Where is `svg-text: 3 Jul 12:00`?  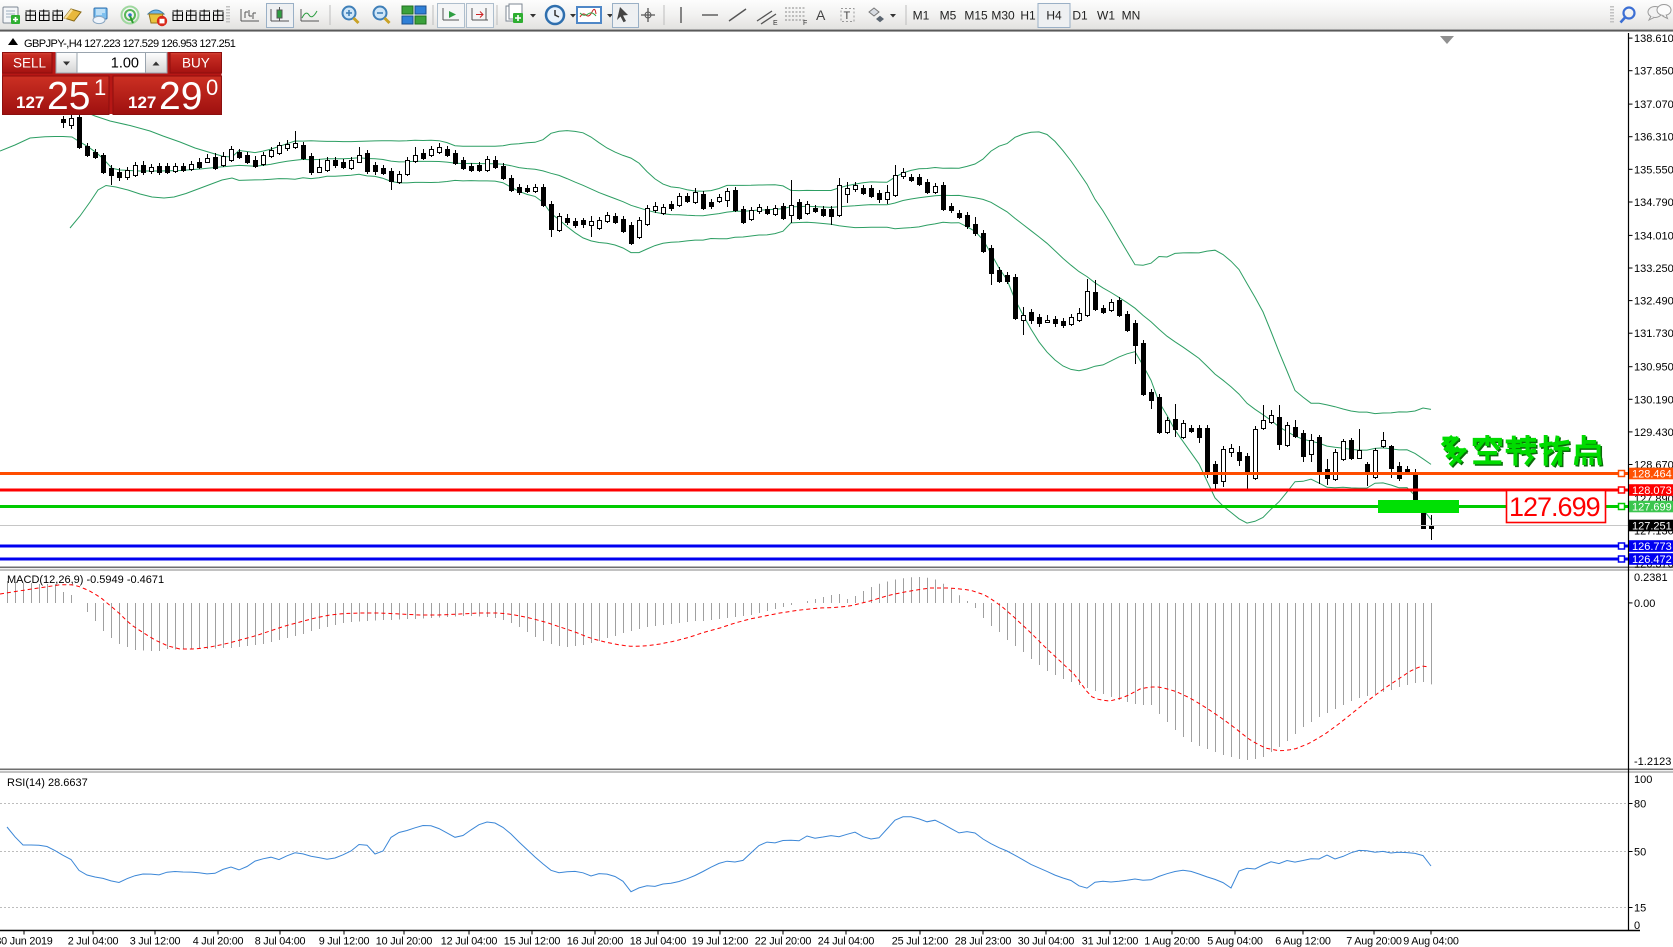
svg-text: 3 Jul 12:00 is located at coordinates (155, 941).